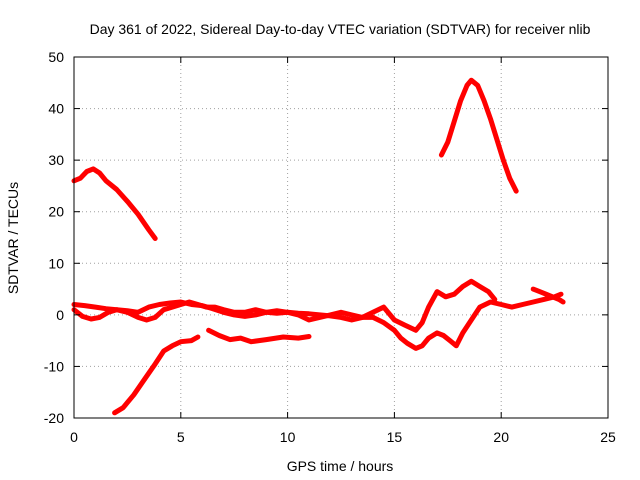 The image size is (640, 480). What do you see at coordinates (54, 418) in the screenshot?
I see `y-tick-label: -20` at bounding box center [54, 418].